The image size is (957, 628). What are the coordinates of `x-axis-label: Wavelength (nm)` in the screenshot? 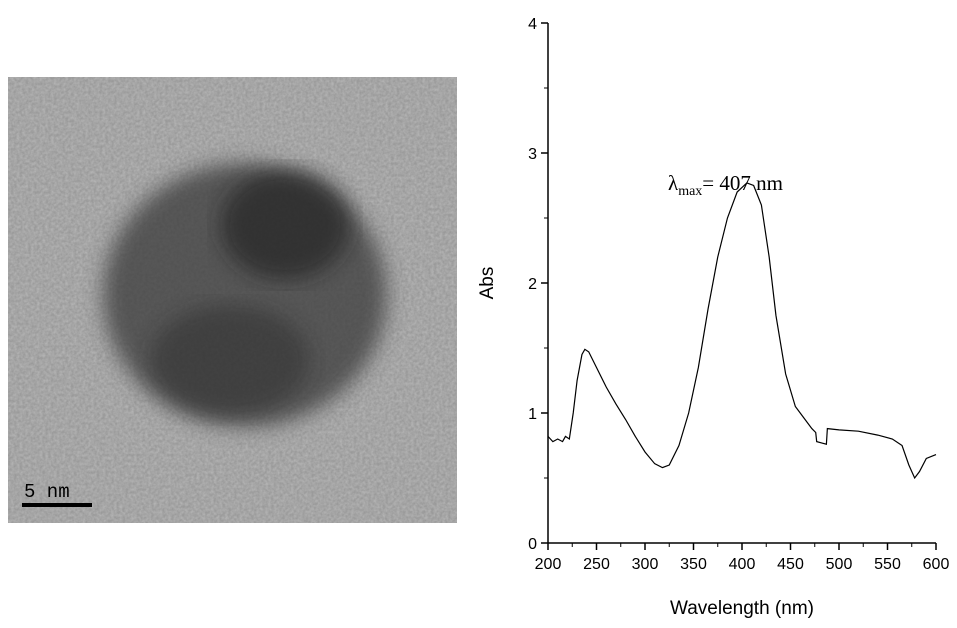 It's located at (742, 608).